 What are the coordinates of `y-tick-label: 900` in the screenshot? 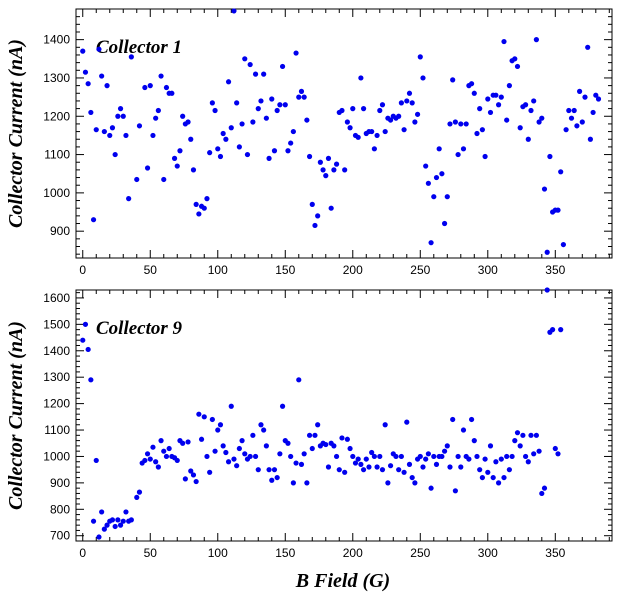 It's located at (60, 483).